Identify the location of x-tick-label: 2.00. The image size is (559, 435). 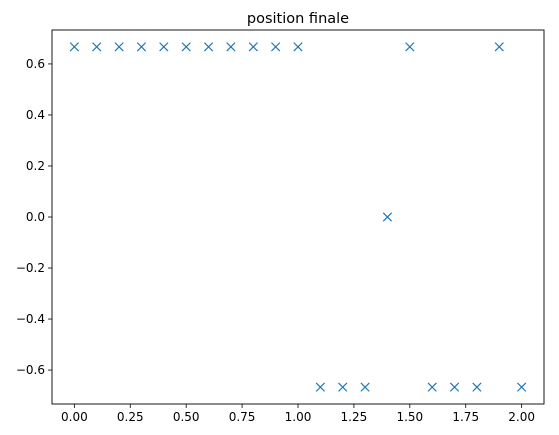
(521, 417).